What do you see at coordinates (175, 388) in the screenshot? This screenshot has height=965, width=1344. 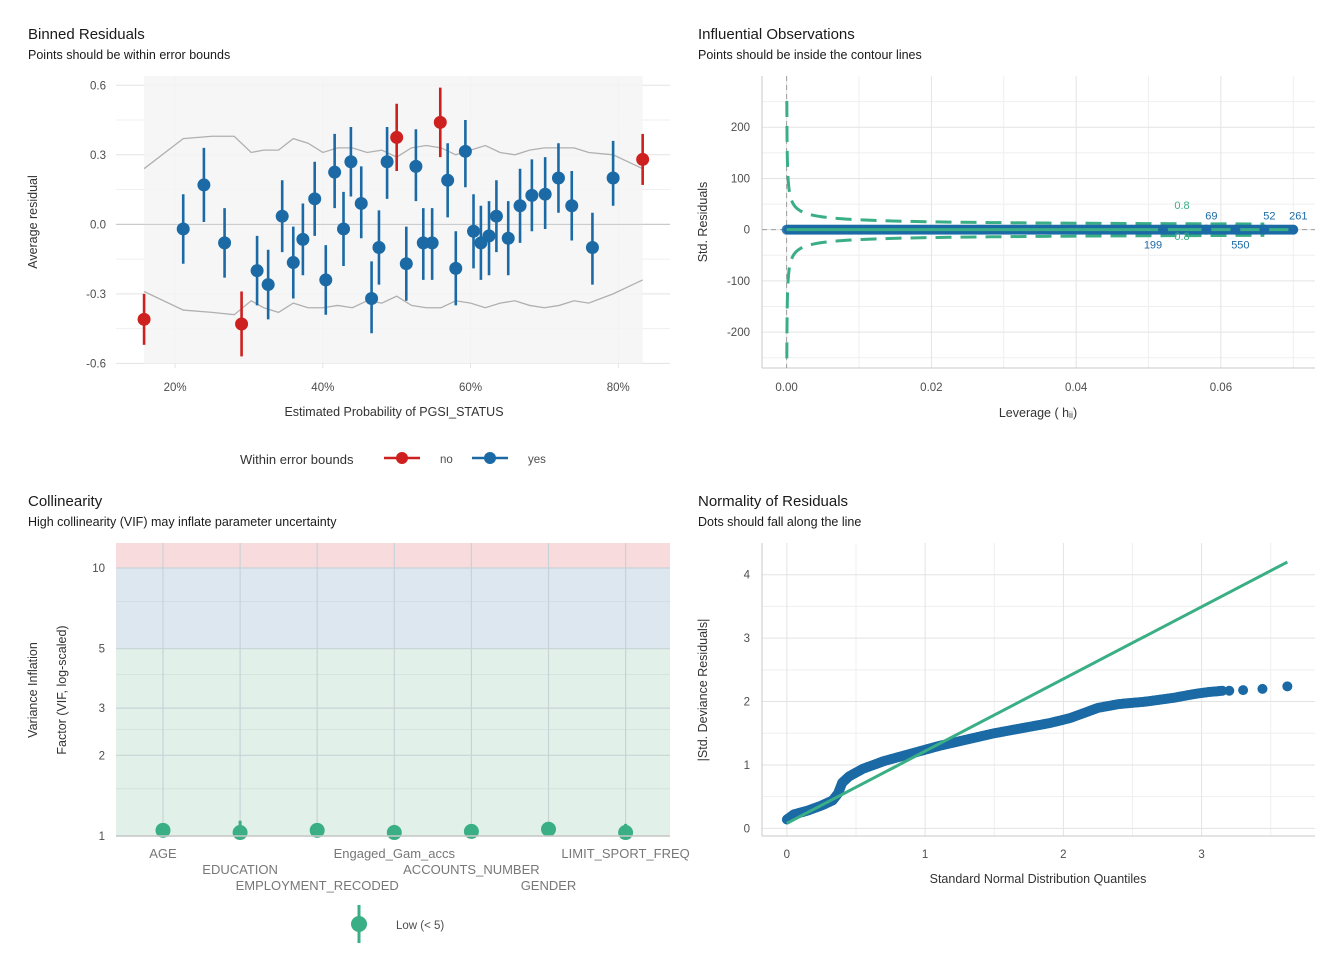 I see `x-tick-label: 20%` at bounding box center [175, 388].